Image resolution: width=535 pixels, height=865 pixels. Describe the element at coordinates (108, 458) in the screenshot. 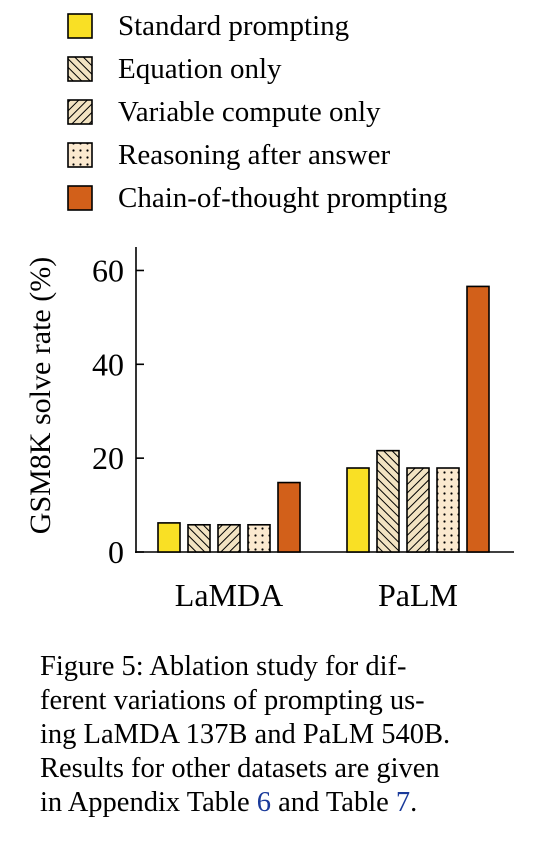

I see `y-tick-label: 20` at that location.